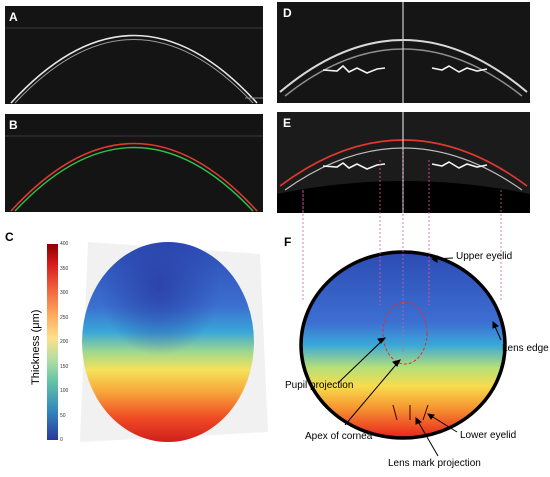 This screenshot has height=477, width=550. Describe the element at coordinates (484, 256) in the screenshot. I see `annotation-upper-eyelid: Upper eyelid` at that location.